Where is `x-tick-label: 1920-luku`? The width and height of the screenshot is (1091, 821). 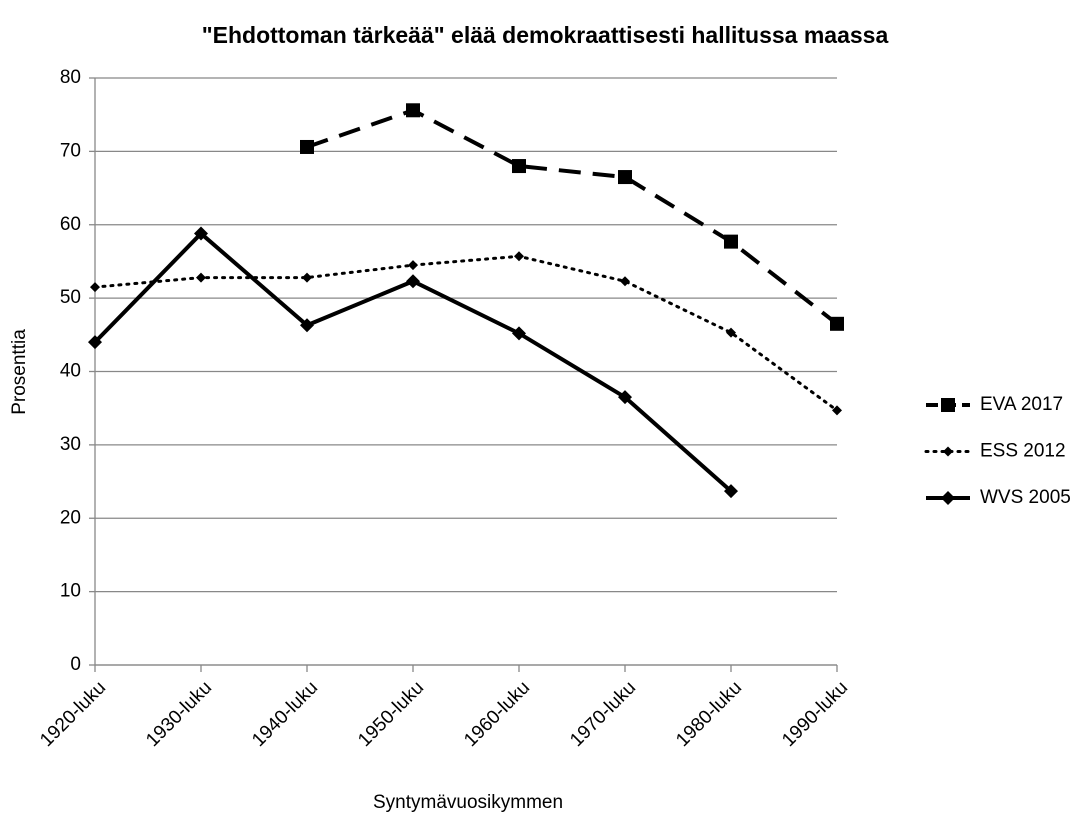 x-tick-label: 1920-luku is located at coordinates (73, 714).